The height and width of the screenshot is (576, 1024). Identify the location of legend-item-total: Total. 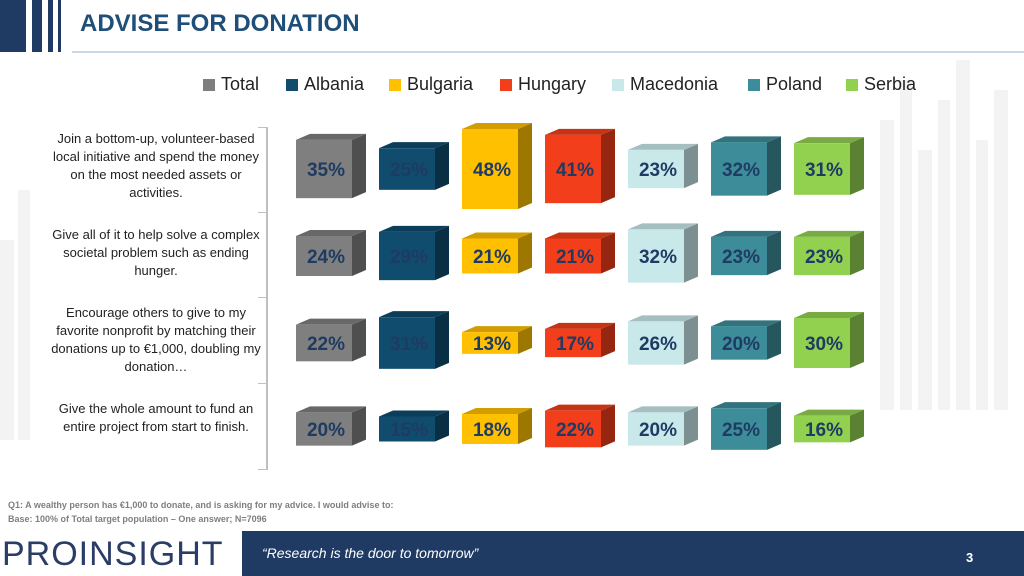
(231, 84).